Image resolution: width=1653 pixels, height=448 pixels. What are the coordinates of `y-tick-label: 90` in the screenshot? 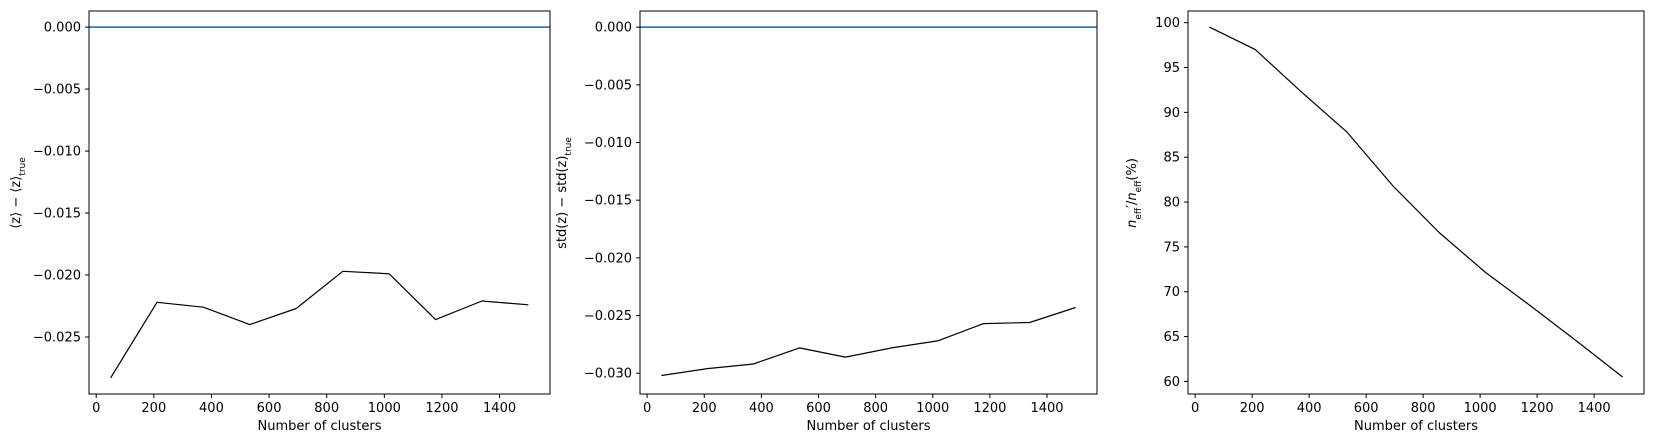 It's located at (1171, 113).